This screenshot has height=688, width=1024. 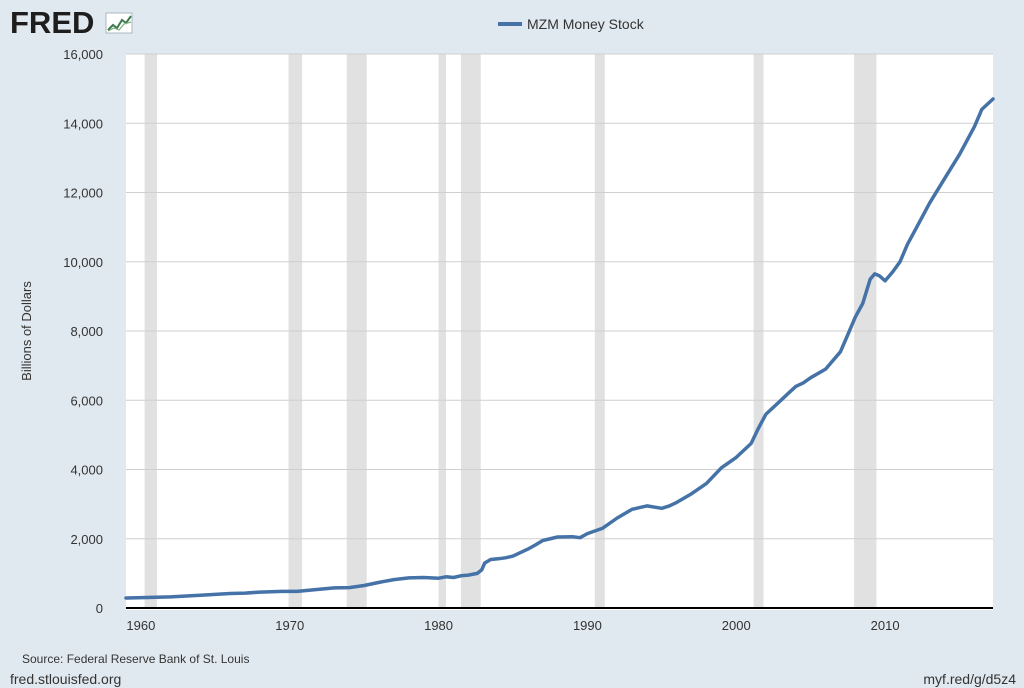 I want to click on x-tick-label: 2000, so click(x=736, y=625).